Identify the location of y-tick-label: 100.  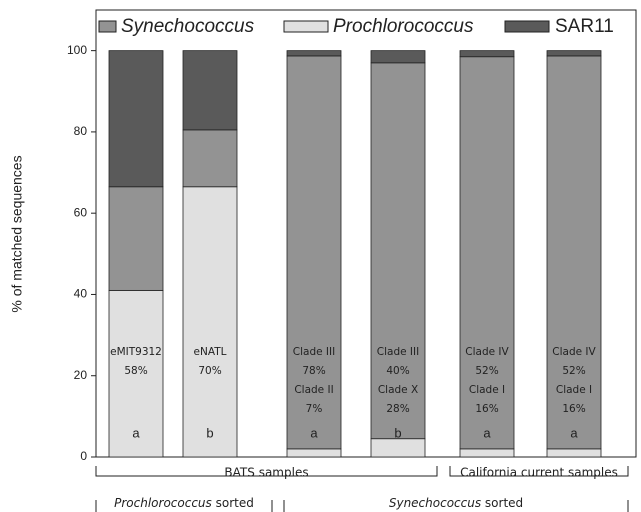
(77, 50).